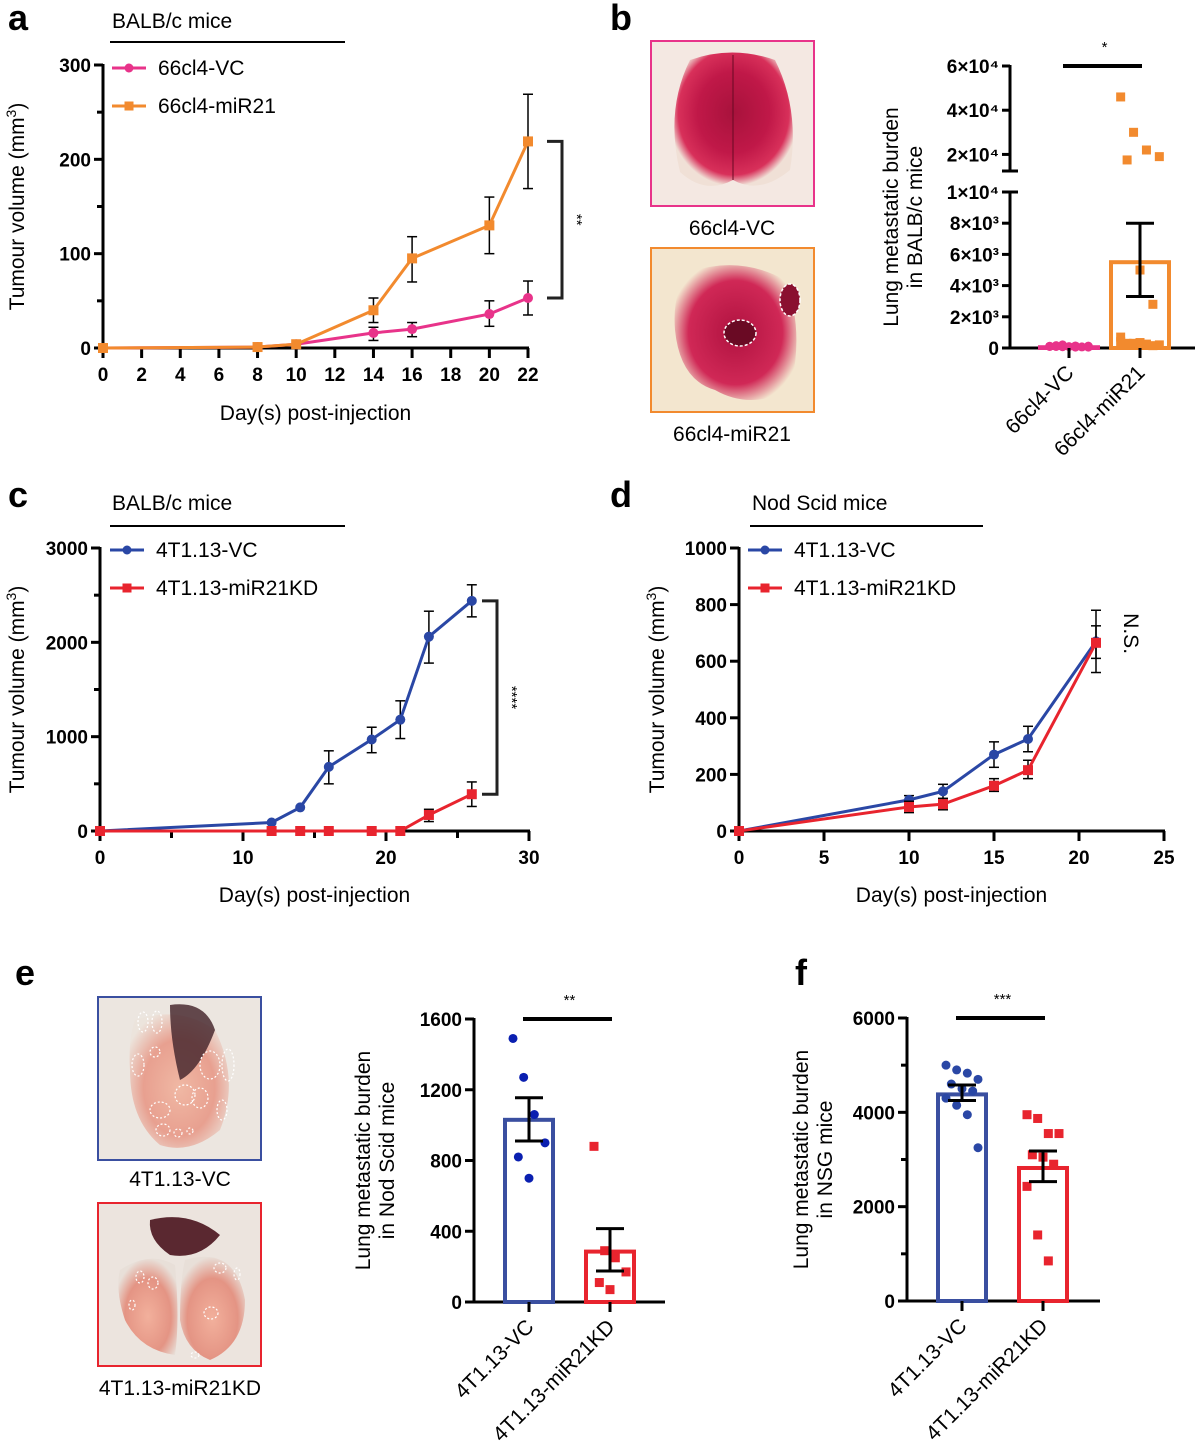 This screenshot has height=1451, width=1200. Describe the element at coordinates (237, 588) in the screenshot. I see `legend-label: 4T1.13-miR21KD` at that location.